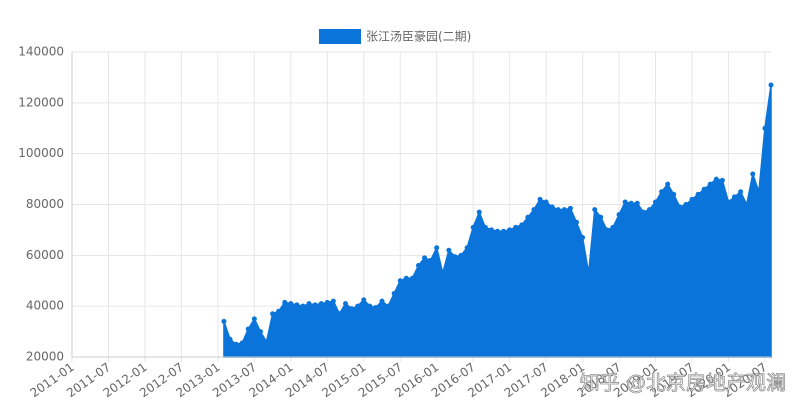 The width and height of the screenshot is (794, 417). I want to click on y-tick-label: 80000, so click(45, 204).